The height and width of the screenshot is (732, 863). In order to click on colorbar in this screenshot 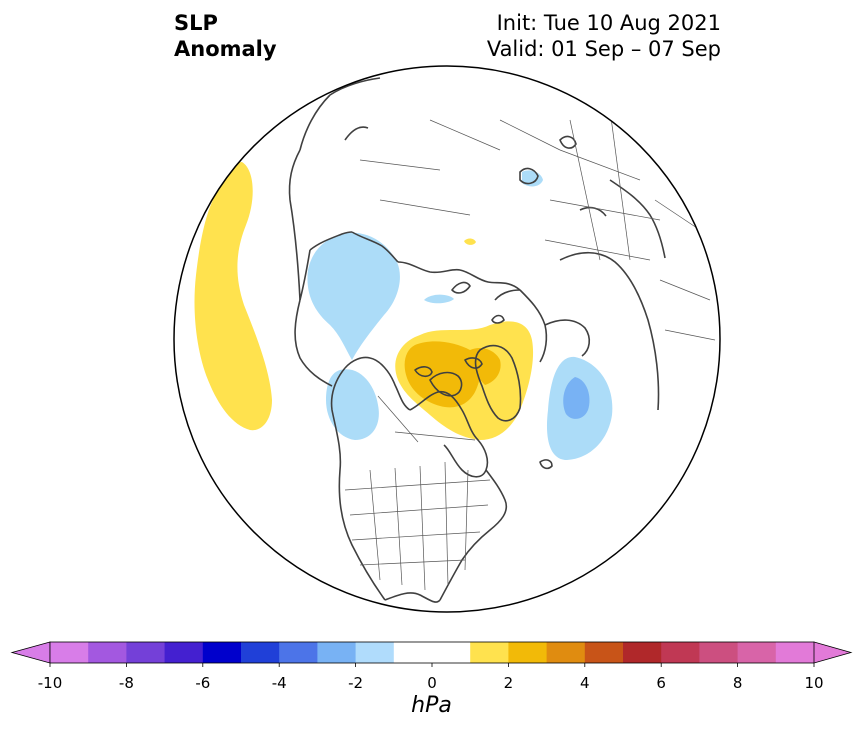, I will do `click(431, 652)`.